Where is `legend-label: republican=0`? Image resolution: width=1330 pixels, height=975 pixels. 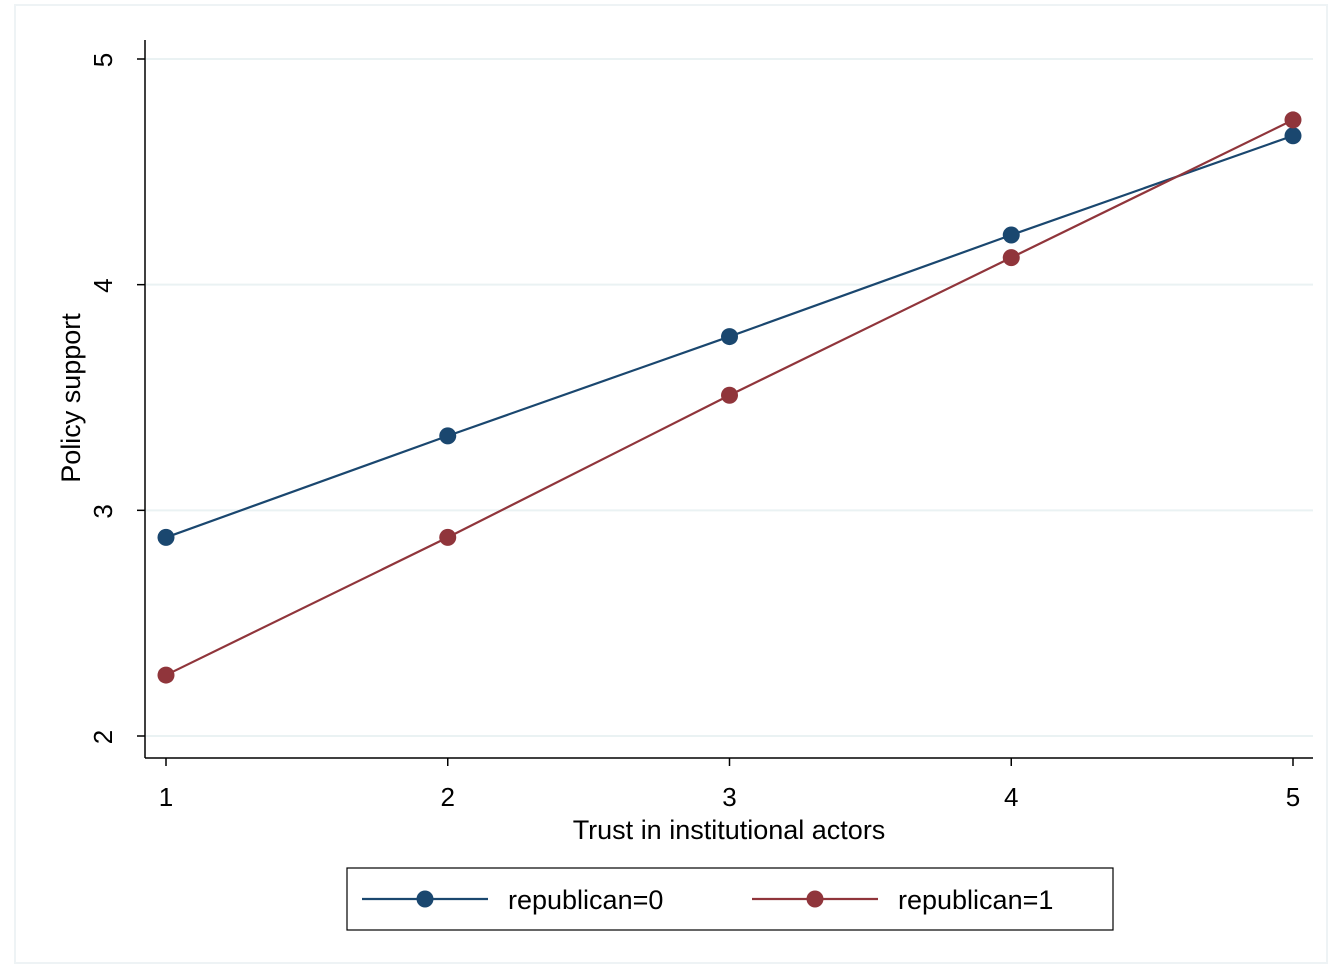 legend-label: republican=0 is located at coordinates (585, 900).